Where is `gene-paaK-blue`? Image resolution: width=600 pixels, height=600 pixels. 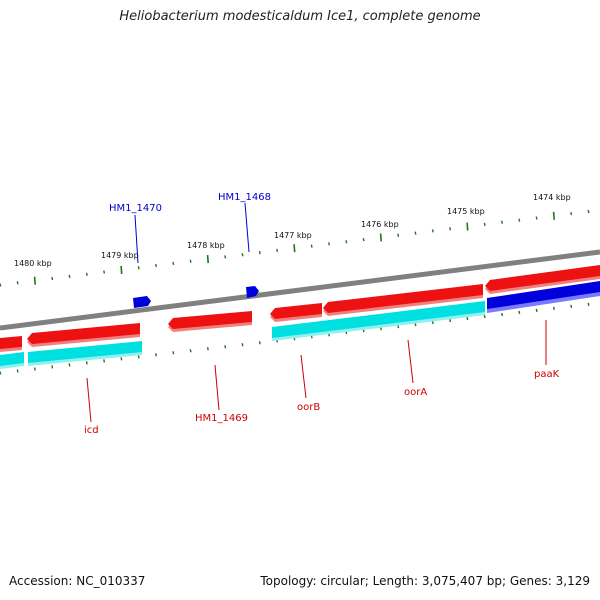 gene-paaK-blue is located at coordinates (543, 295).